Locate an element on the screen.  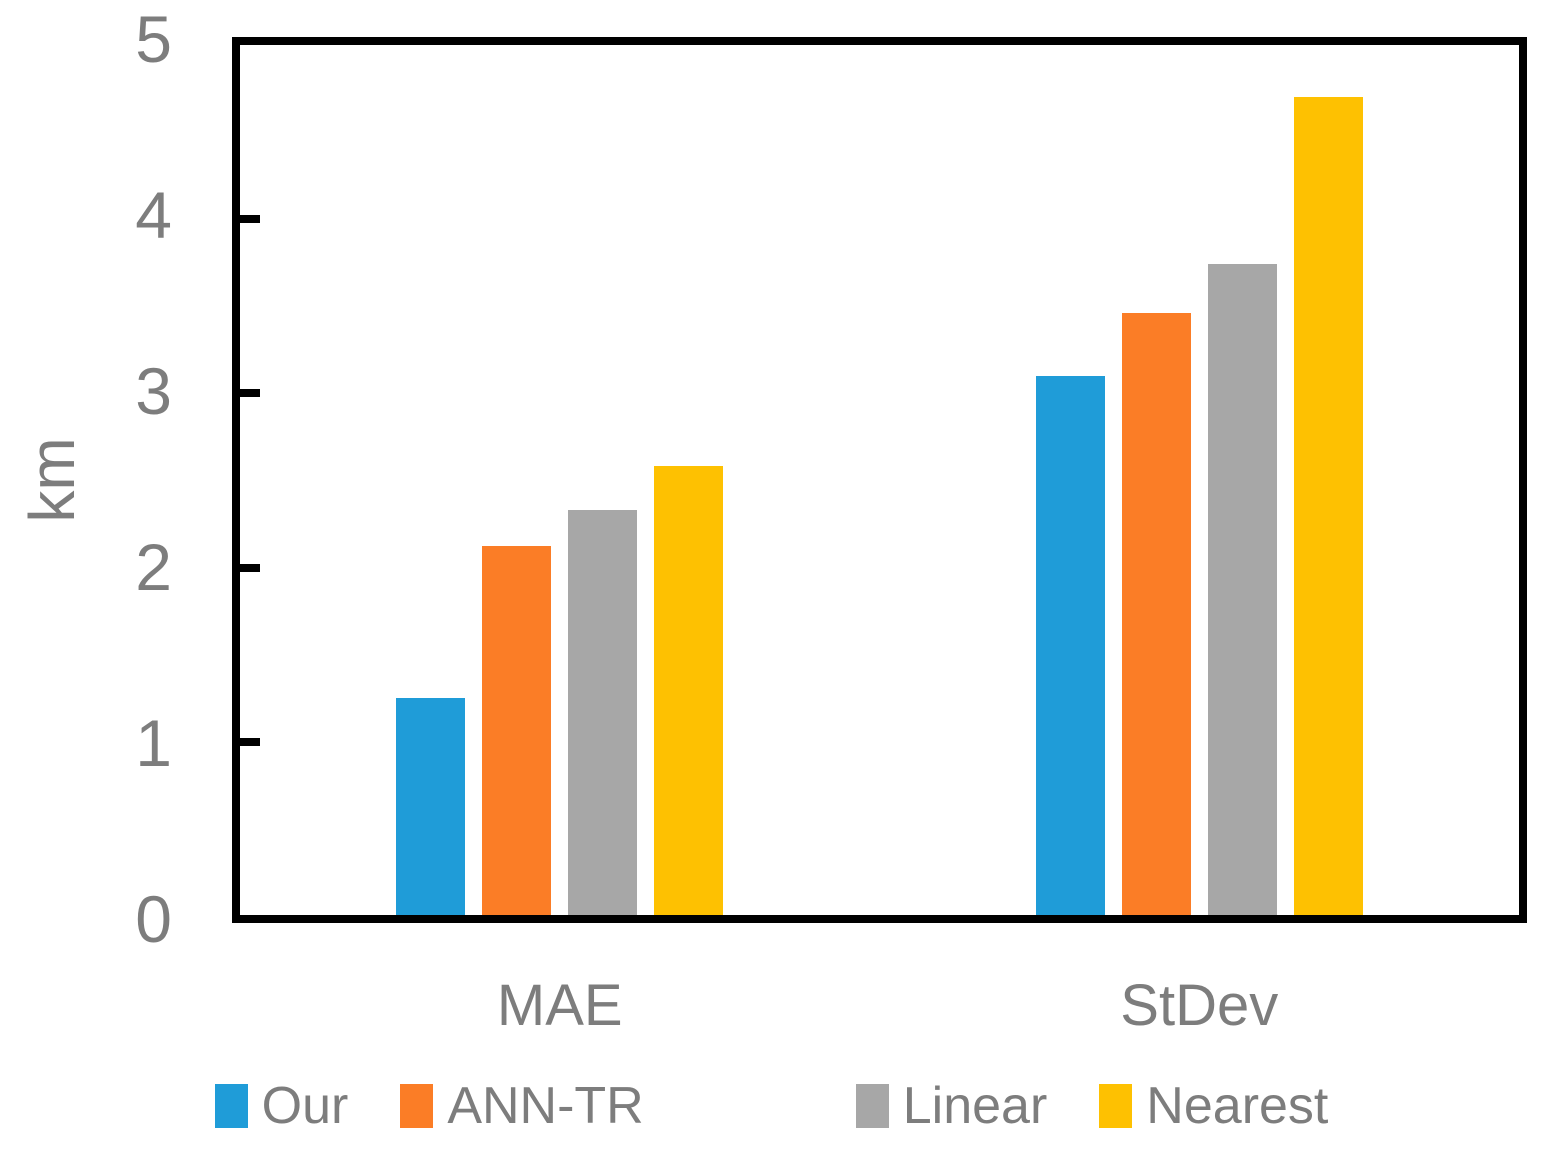
y-tick-label-1: 1 is located at coordinates (153, 743).